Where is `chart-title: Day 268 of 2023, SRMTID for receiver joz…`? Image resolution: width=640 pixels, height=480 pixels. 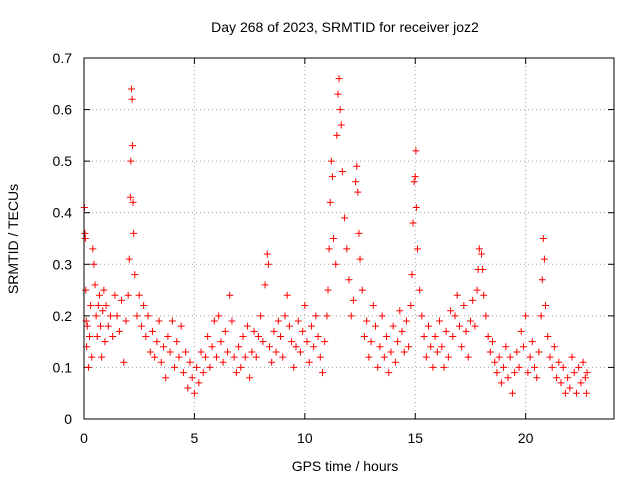 chart-title: Day 268 of 2023, SRMTID for receiver joz… is located at coordinates (345, 27).